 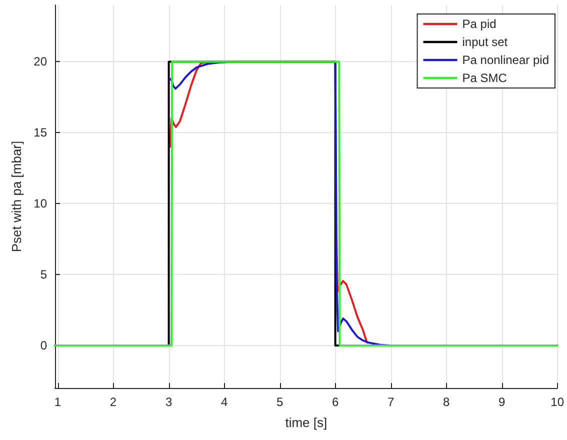 I want to click on x-tick-label: 6, so click(x=335, y=402).